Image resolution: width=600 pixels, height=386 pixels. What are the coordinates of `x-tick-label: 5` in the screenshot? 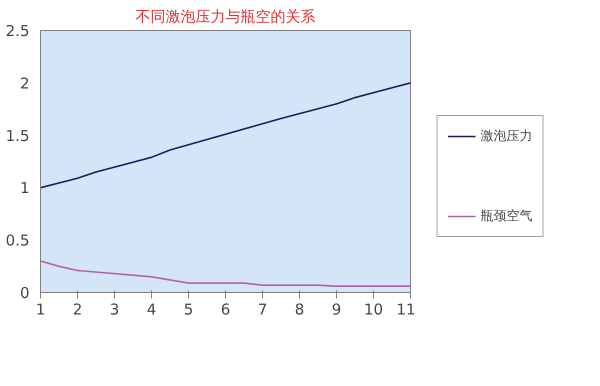 It's located at (189, 309).